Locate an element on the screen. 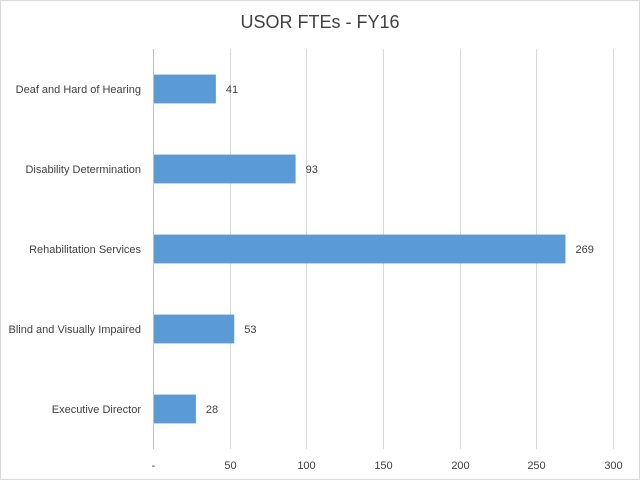  data-label: 41 is located at coordinates (232, 90).